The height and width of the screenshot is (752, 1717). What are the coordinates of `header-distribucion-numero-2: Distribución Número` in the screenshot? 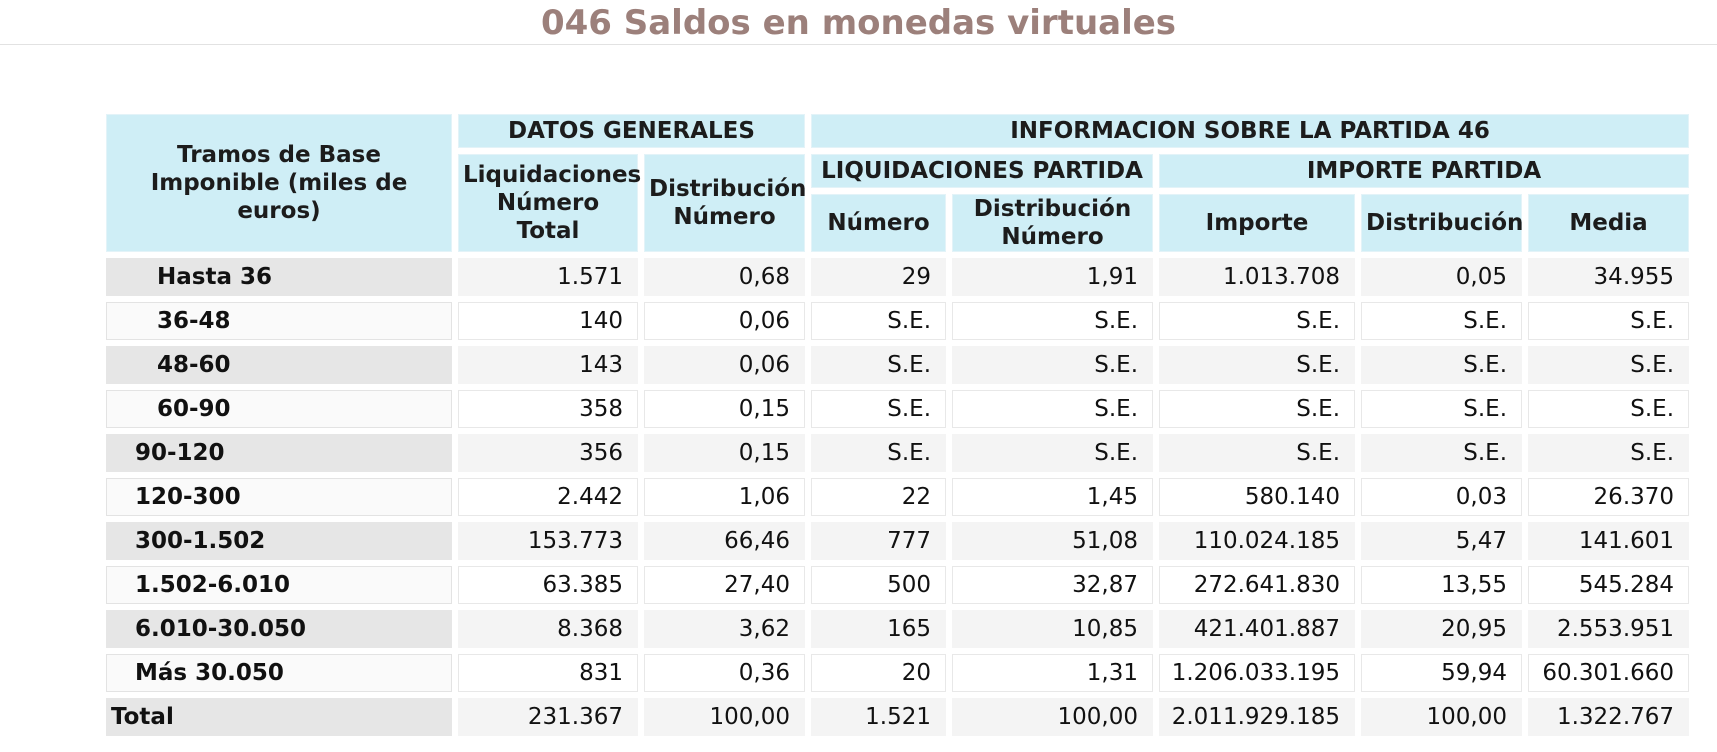 It's located at (1053, 223).